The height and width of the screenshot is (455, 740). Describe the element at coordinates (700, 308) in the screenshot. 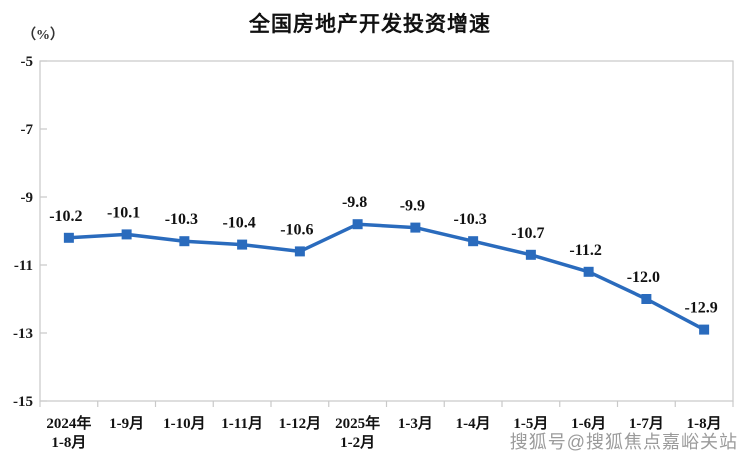

I see `data-label: -12.9` at that location.